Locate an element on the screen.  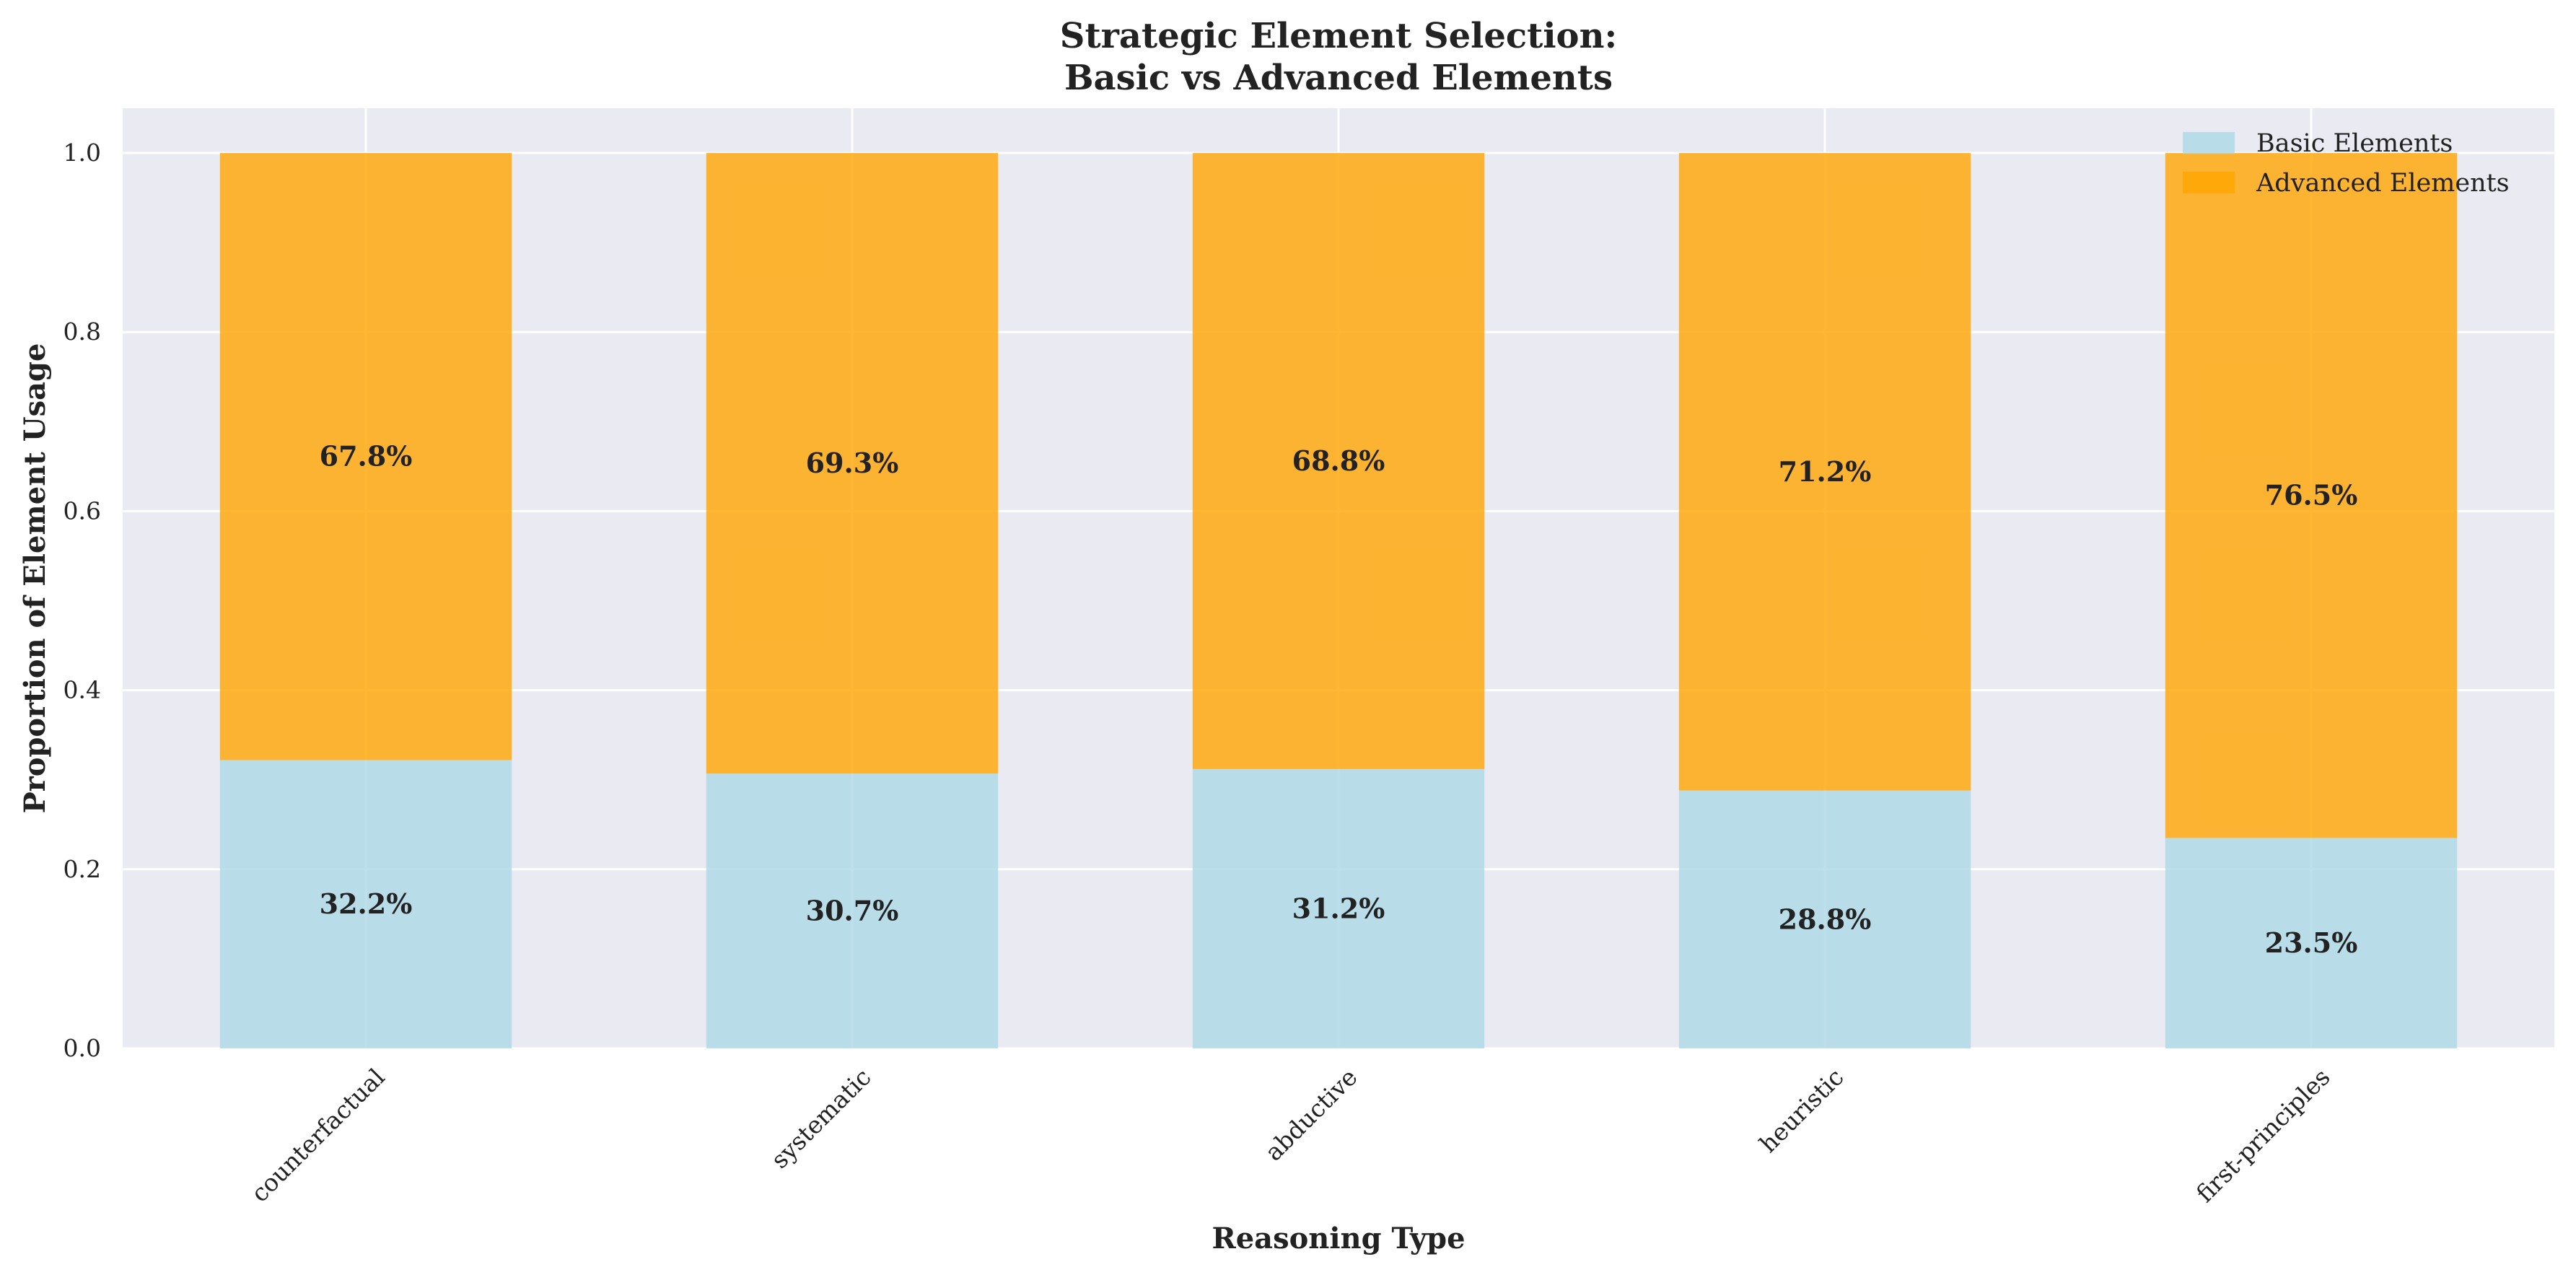
bar-advanced-elements-counterfactual is located at coordinates (365, 456).